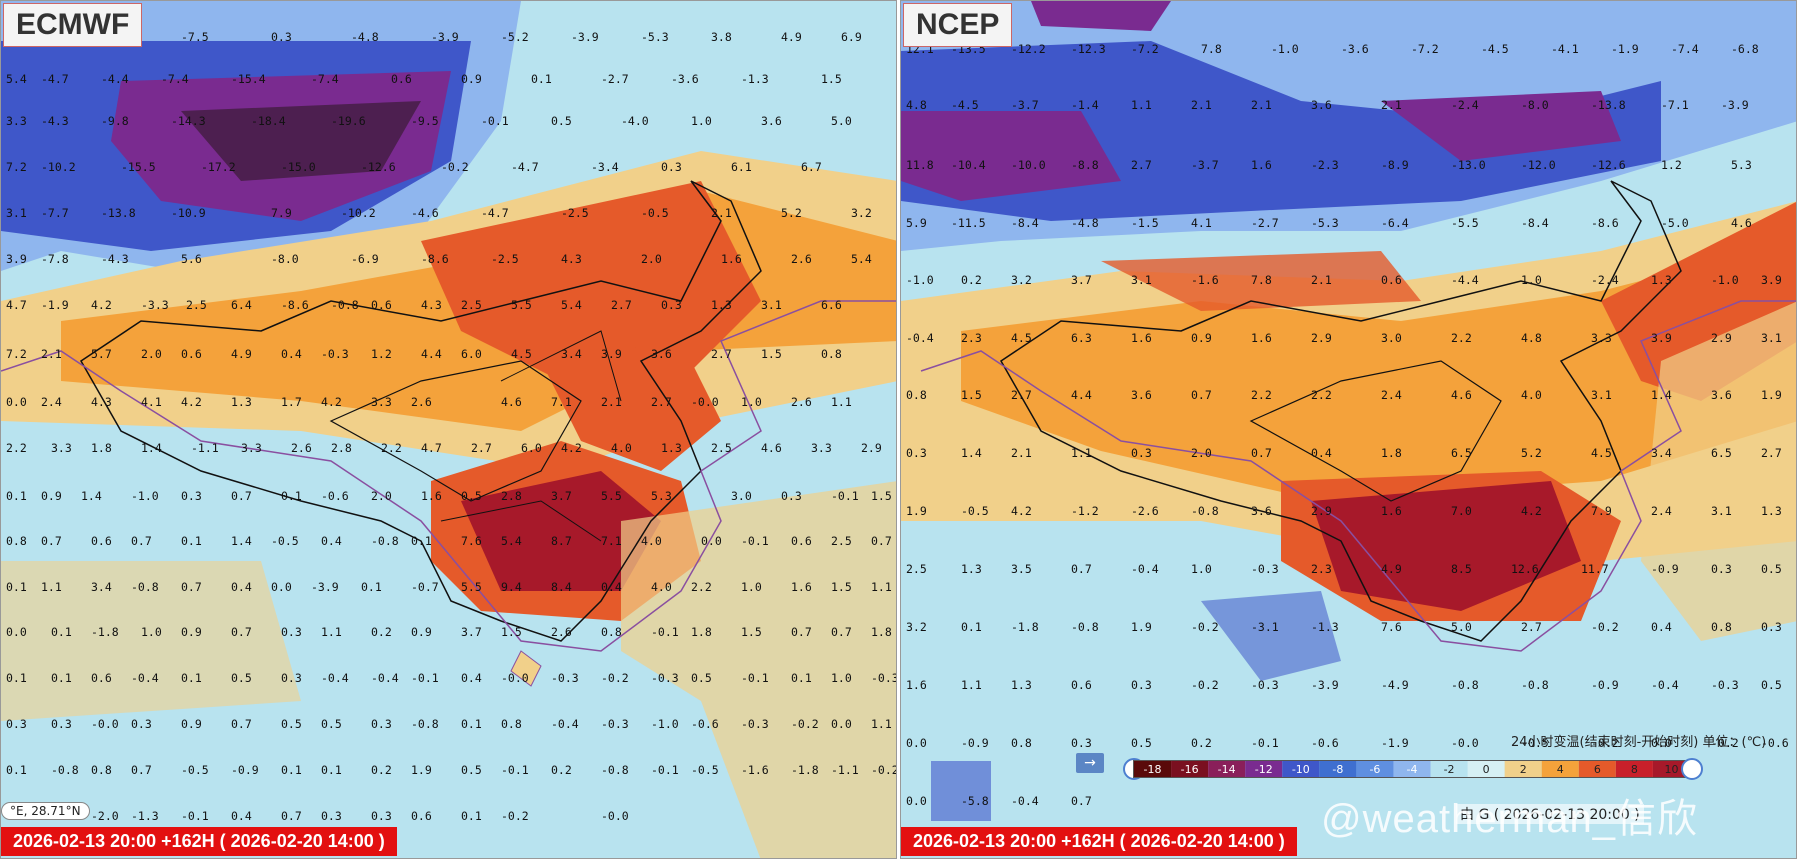 The image size is (1797, 859). What do you see at coordinates (1468, 165) in the screenshot?
I see `svg-text: -13.0` at bounding box center [1468, 165].